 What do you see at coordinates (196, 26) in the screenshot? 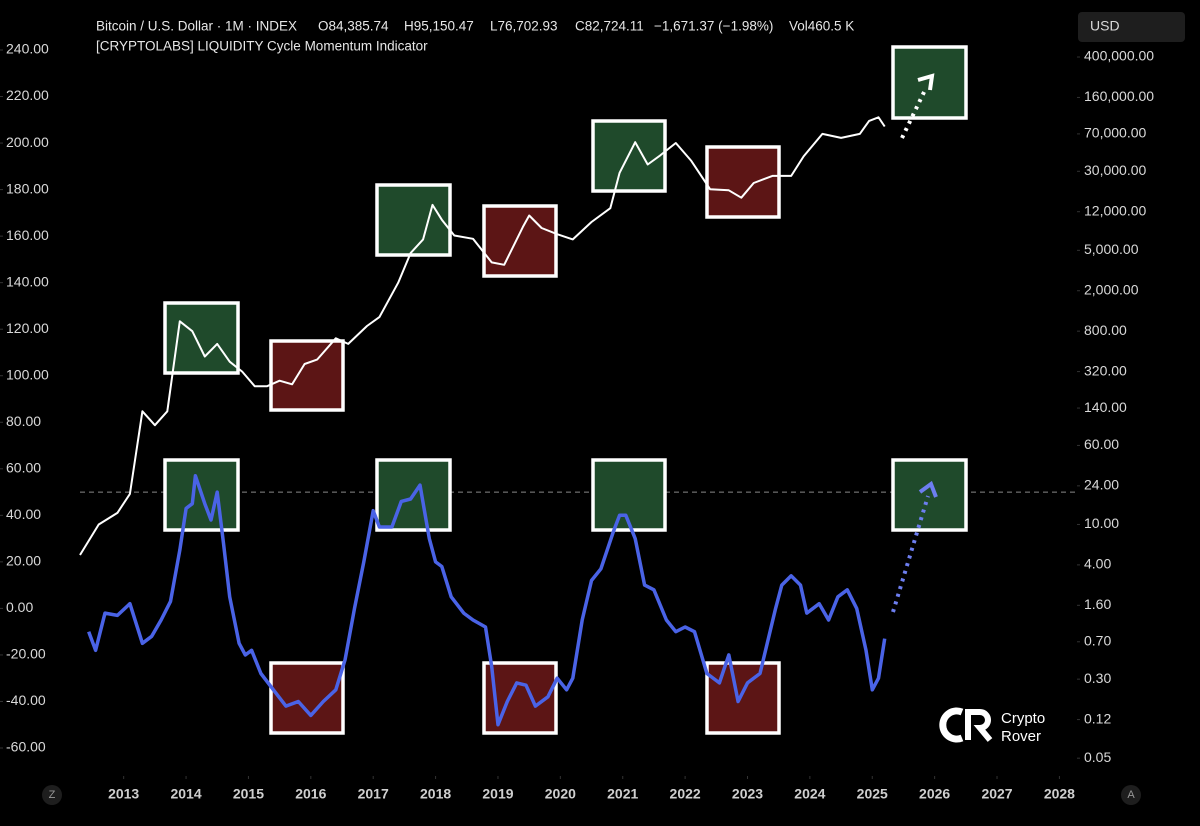
I see `symbol-title: Bitcoin / U.S. Dollar · 1M · INDEX` at bounding box center [196, 26].